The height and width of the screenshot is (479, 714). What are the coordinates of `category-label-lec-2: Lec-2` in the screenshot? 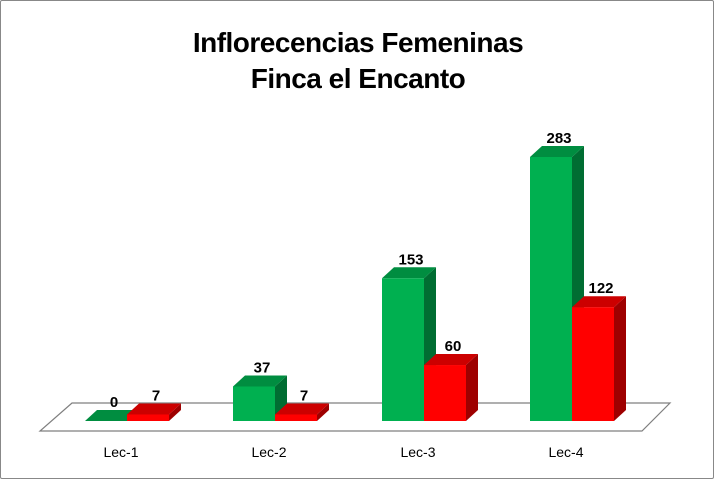 It's located at (268, 452).